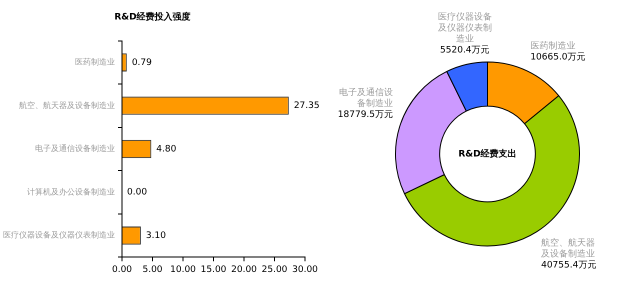 This screenshot has height=298, width=640. I want to click on data-label: 18779.5万元, so click(366, 114).